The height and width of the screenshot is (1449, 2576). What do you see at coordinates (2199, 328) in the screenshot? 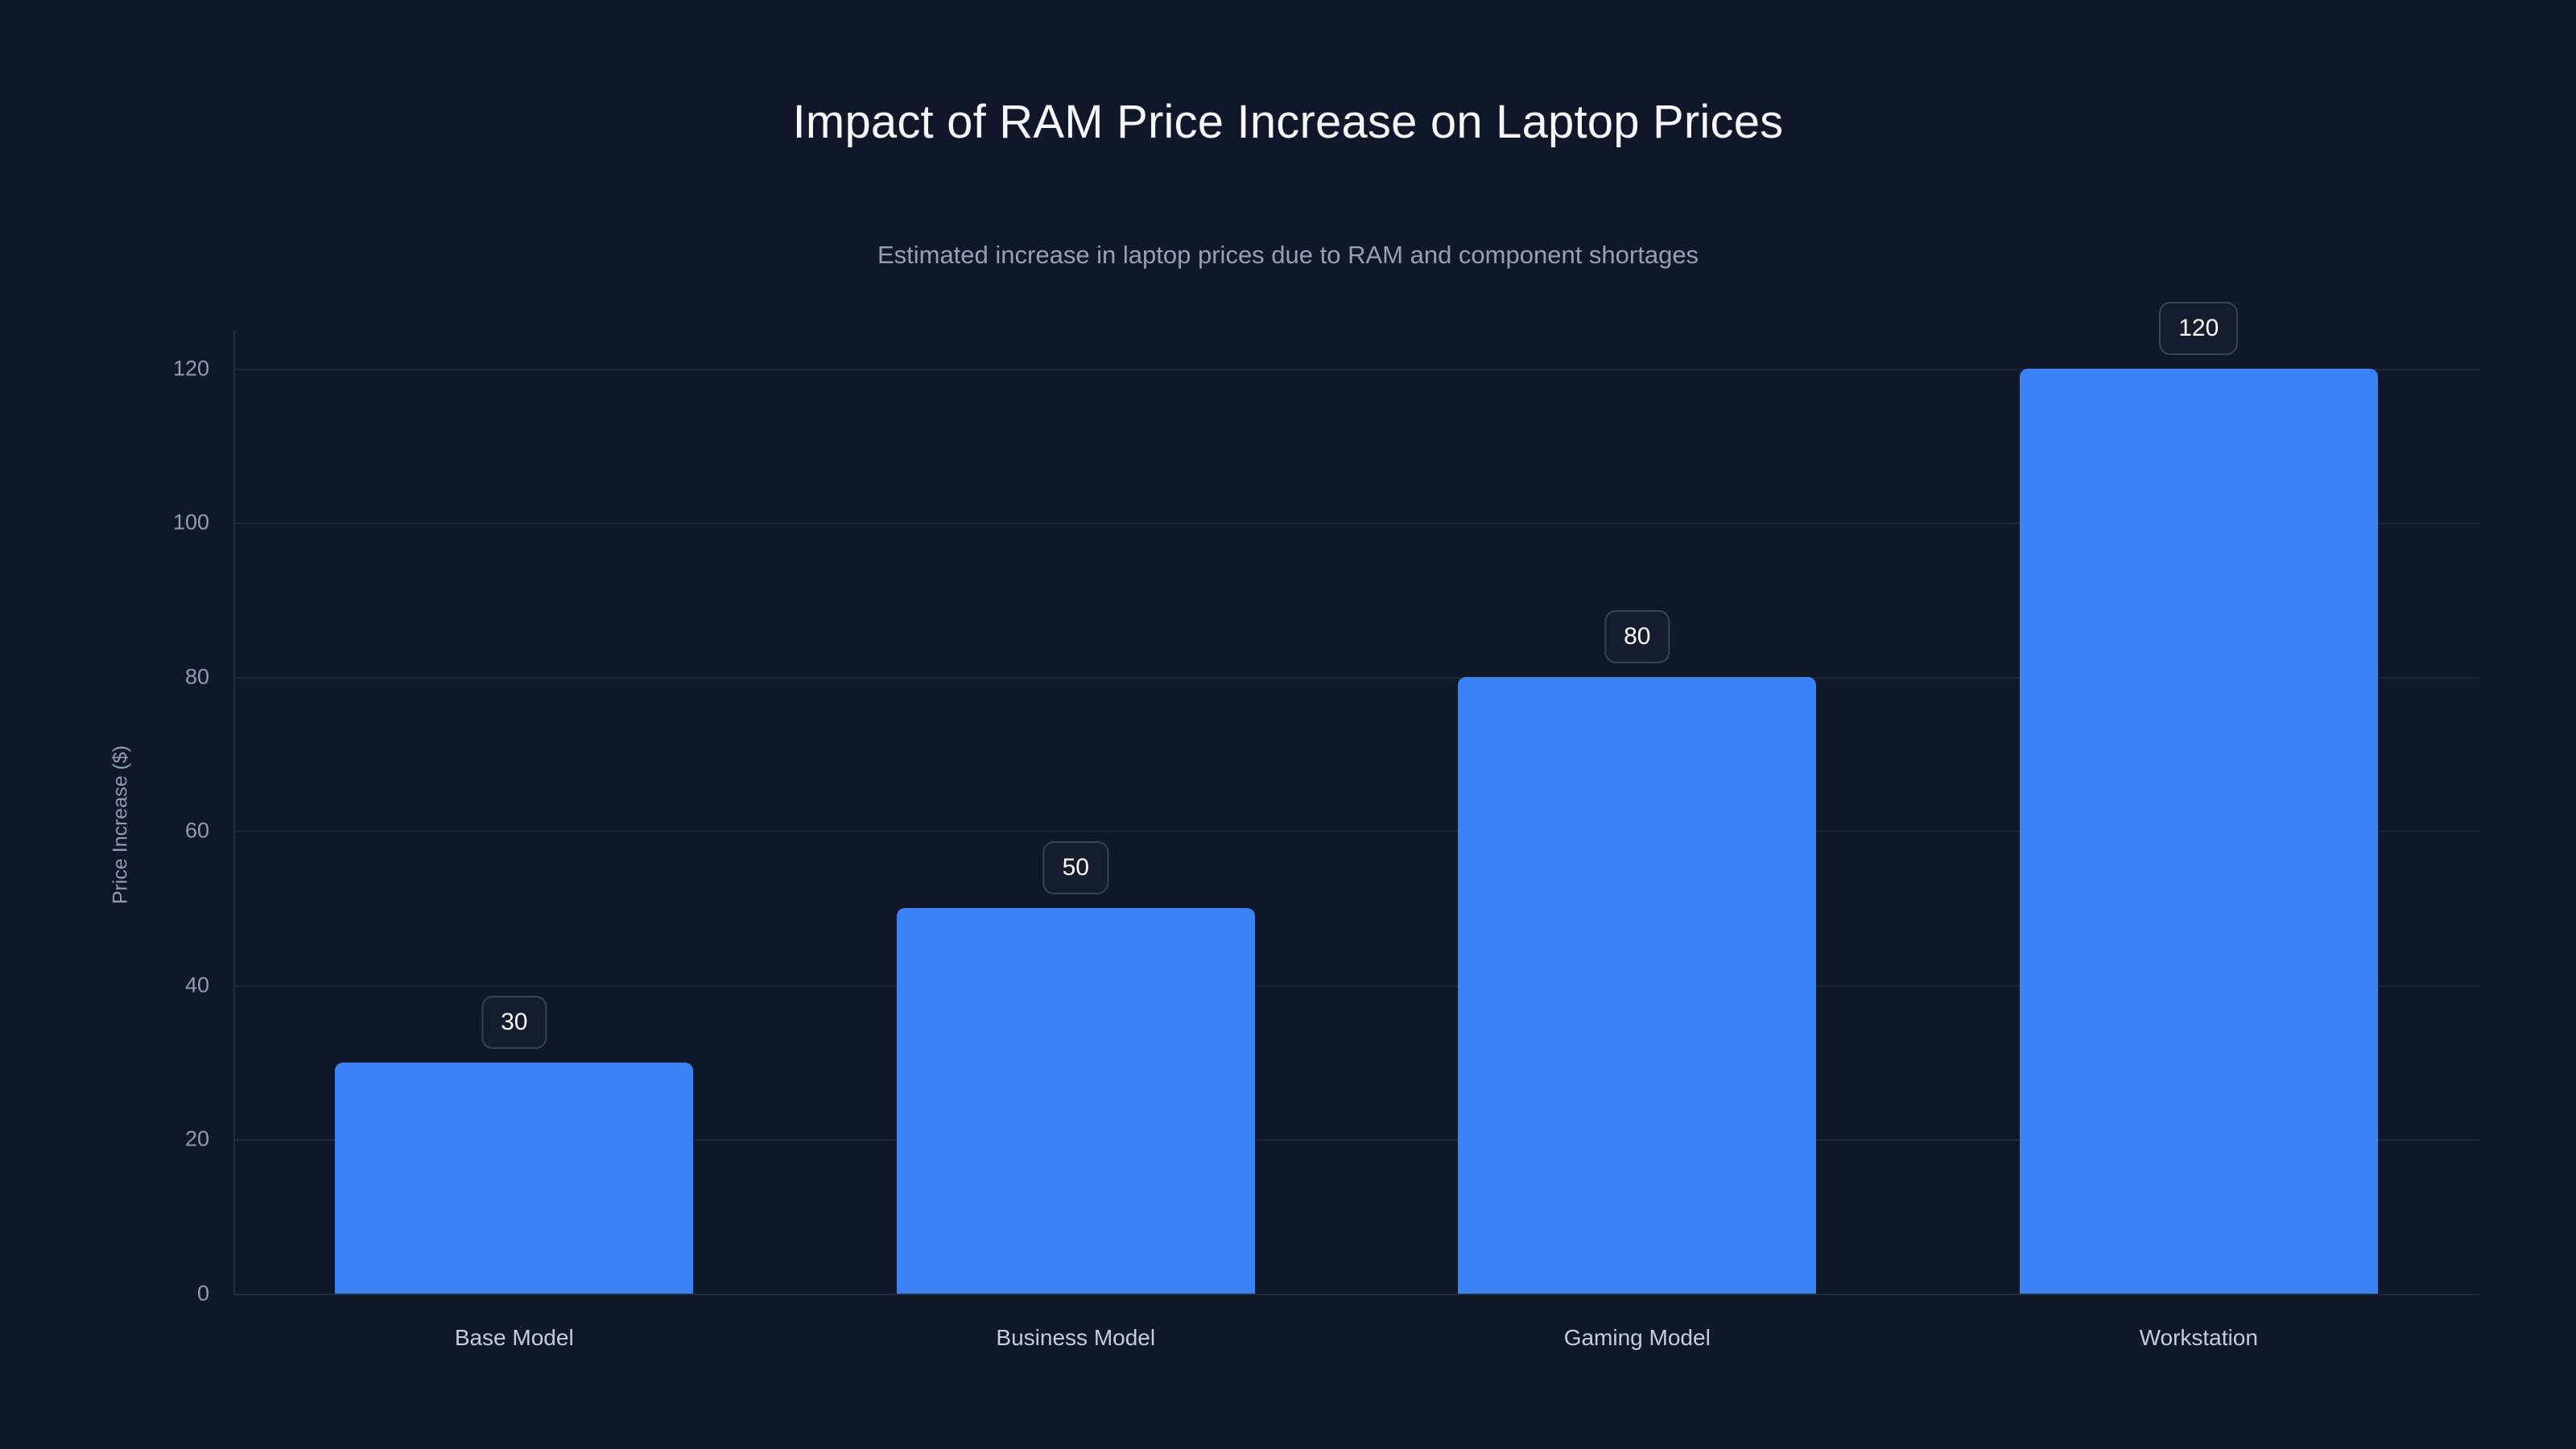
I see `value-label-badge: 120` at bounding box center [2199, 328].